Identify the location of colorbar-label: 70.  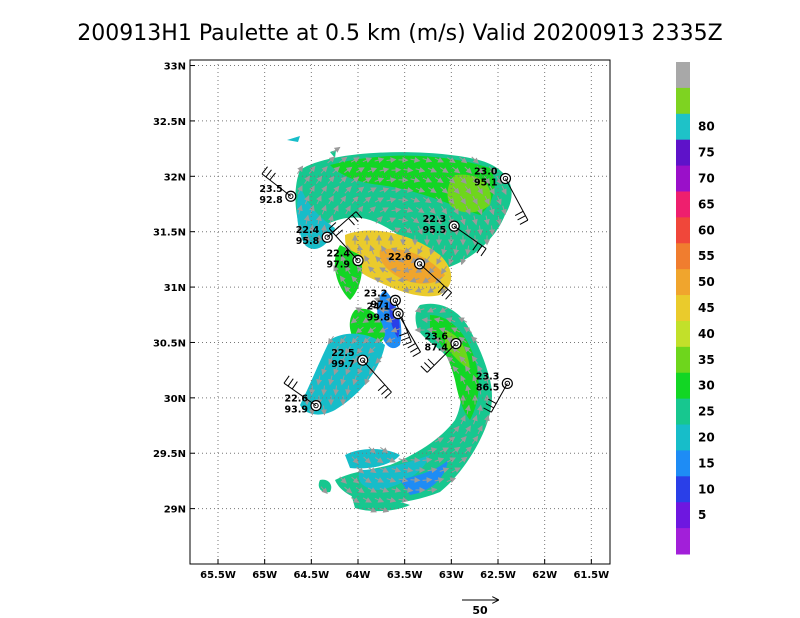
(706, 179).